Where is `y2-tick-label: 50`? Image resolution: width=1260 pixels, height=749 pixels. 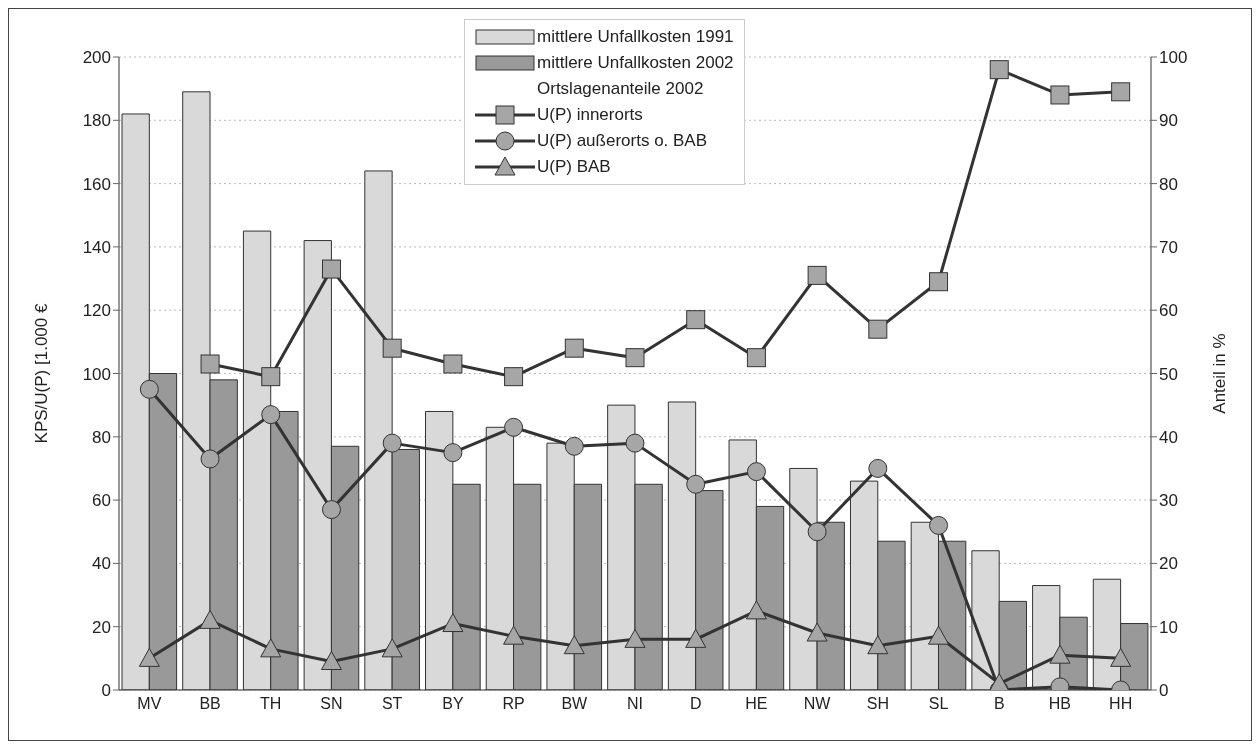 y2-tick-label: 50 is located at coordinates (1168, 374).